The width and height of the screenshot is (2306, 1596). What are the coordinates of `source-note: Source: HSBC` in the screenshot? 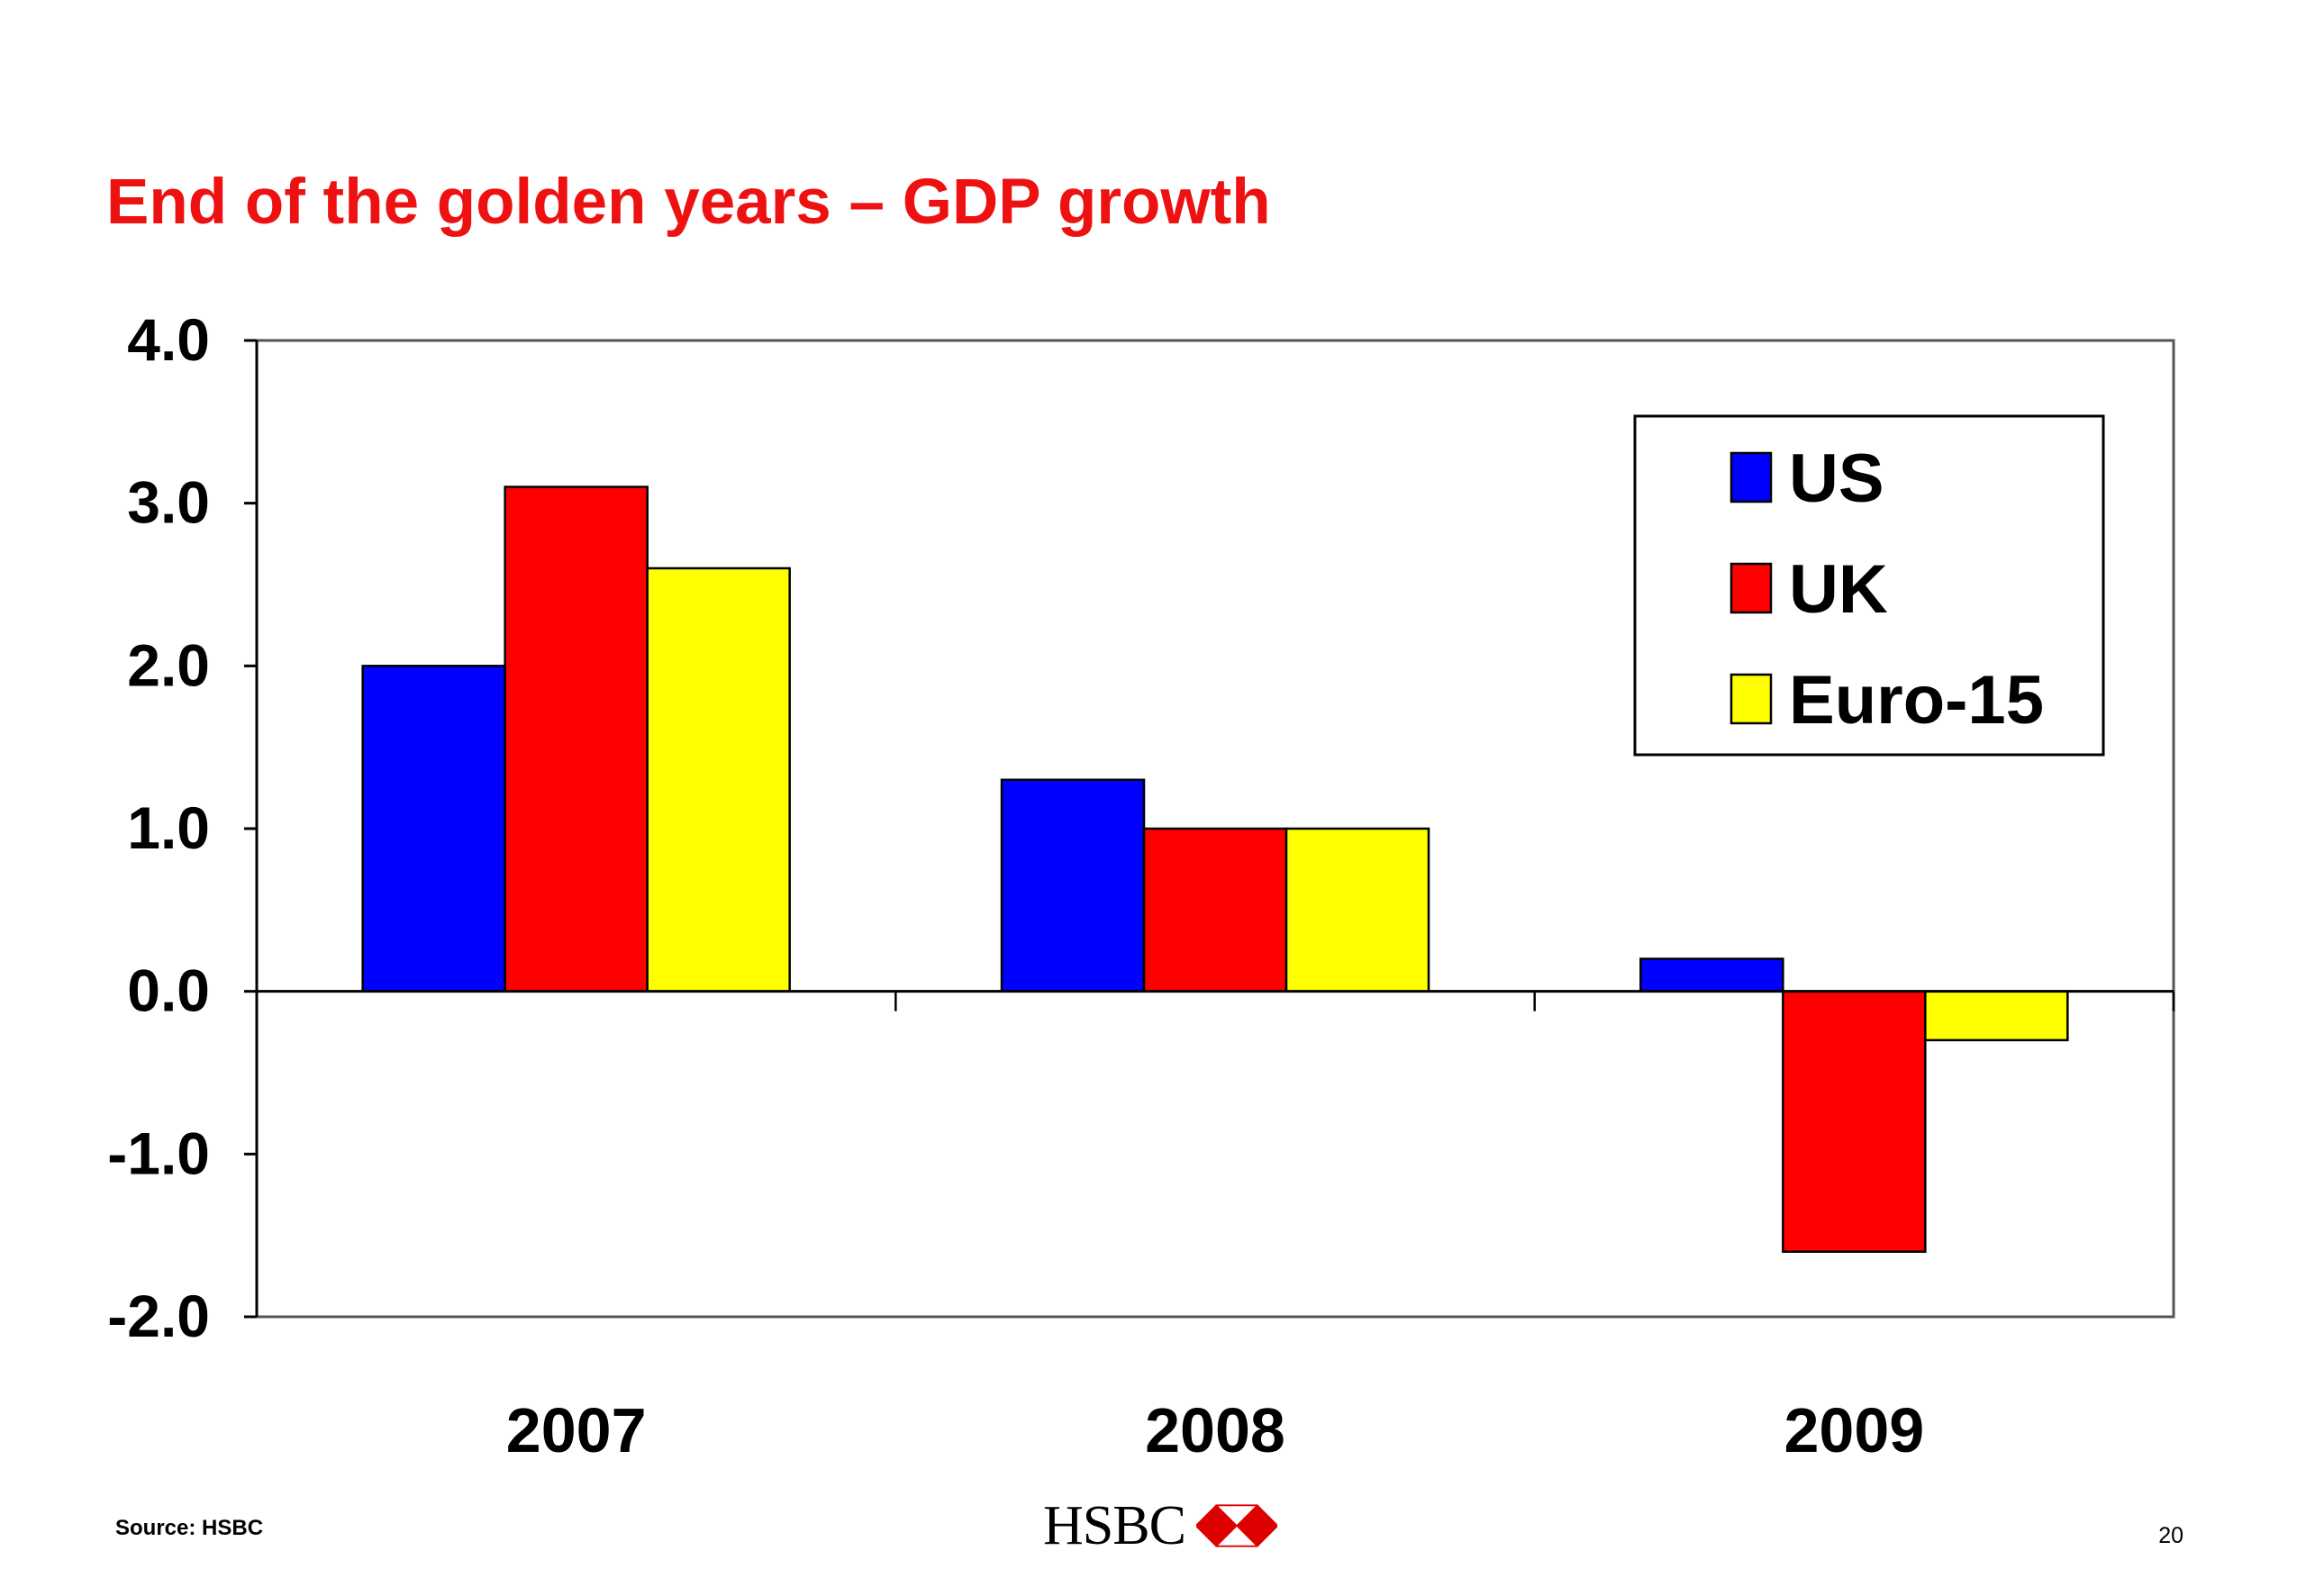 It's located at (189, 1528).